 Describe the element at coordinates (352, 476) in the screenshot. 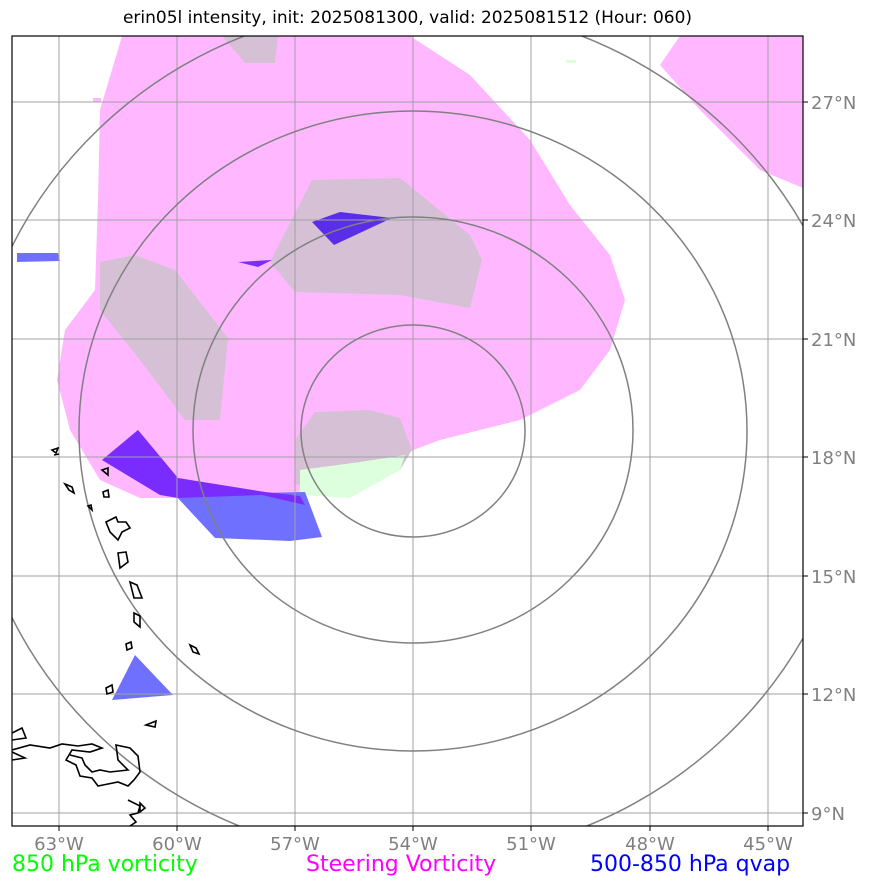

I see `vorticity-850-region` at that location.